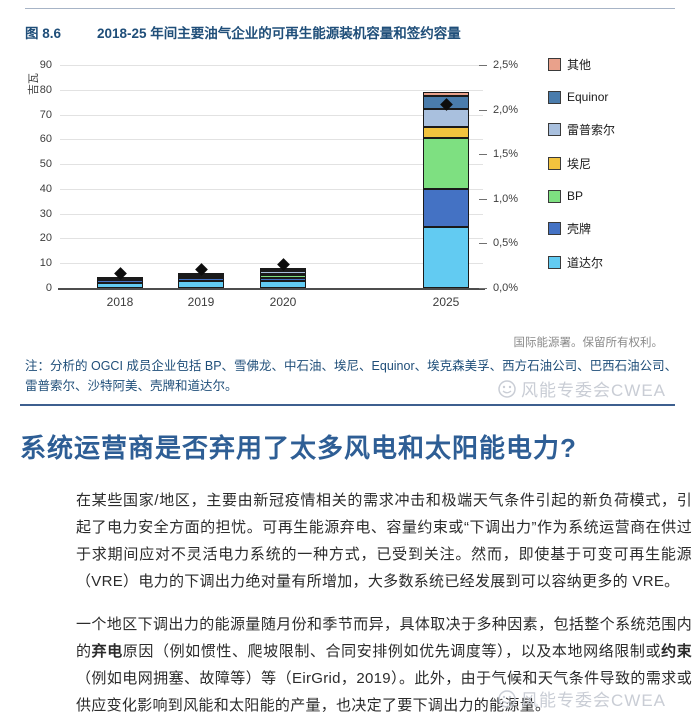 This screenshot has width=695, height=726. I want to click on x-axis-category-label: 2019, so click(201, 302).